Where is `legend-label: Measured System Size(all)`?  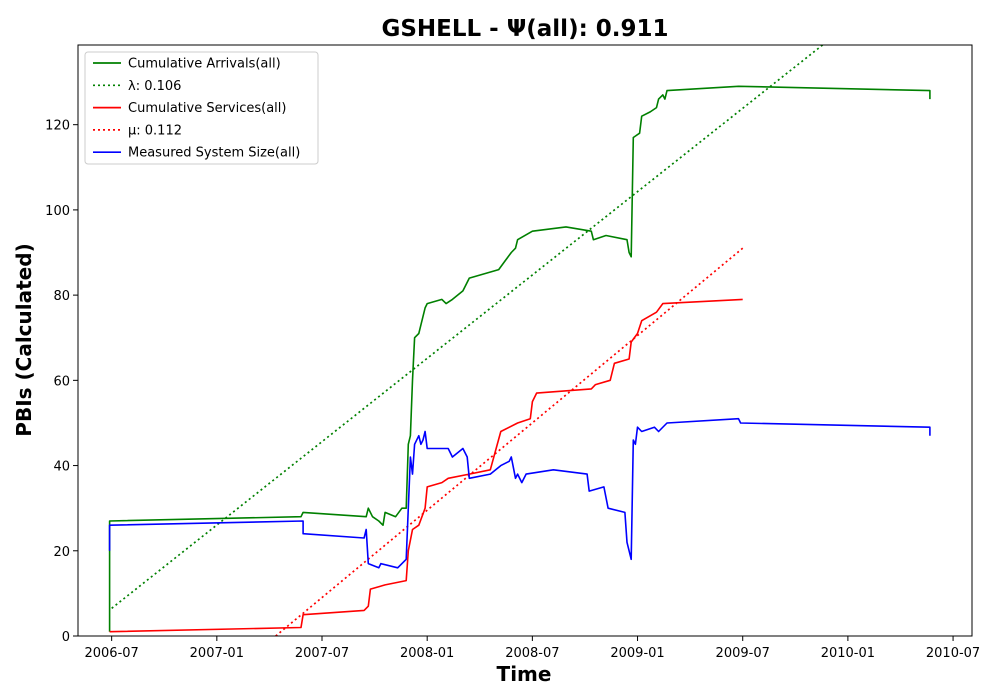 legend-label: Measured System Size(all) is located at coordinates (214, 153).